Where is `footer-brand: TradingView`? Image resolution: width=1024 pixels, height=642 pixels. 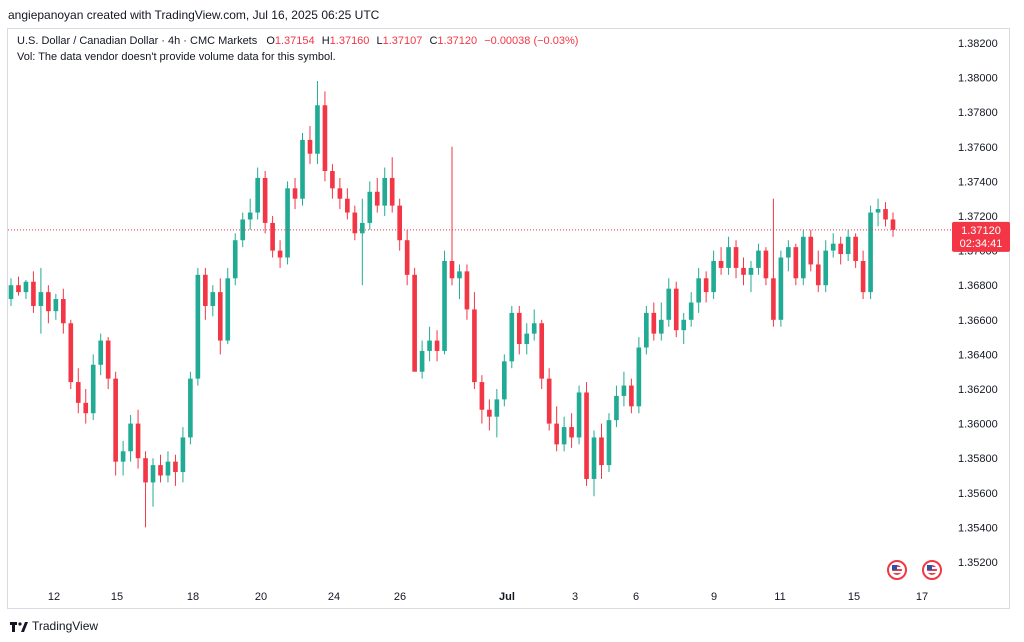
footer-brand: TradingView is located at coordinates (54, 626).